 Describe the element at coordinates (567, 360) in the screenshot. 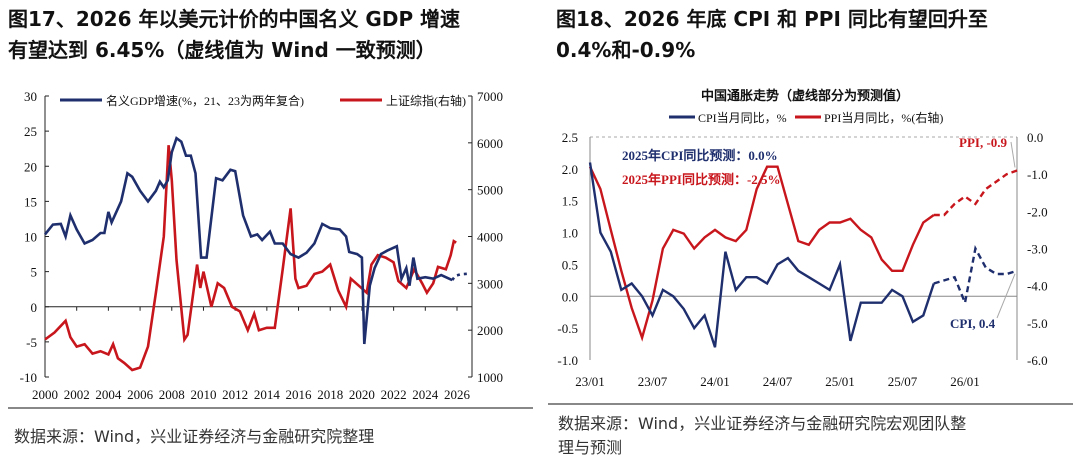

I see `y-tick-label: -1.0` at that location.